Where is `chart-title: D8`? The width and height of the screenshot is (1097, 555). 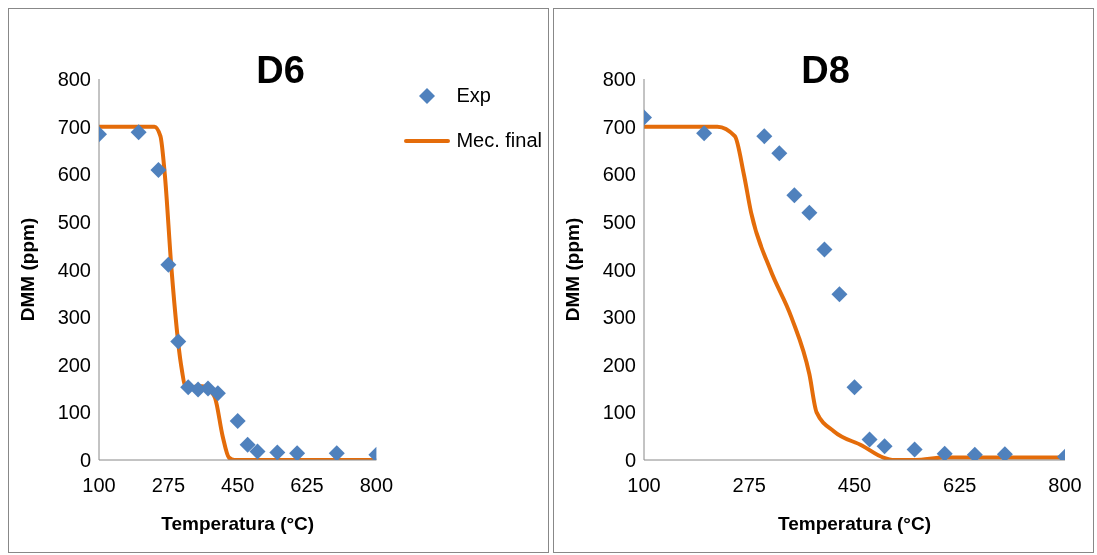 chart-title: D8 is located at coordinates (825, 70).